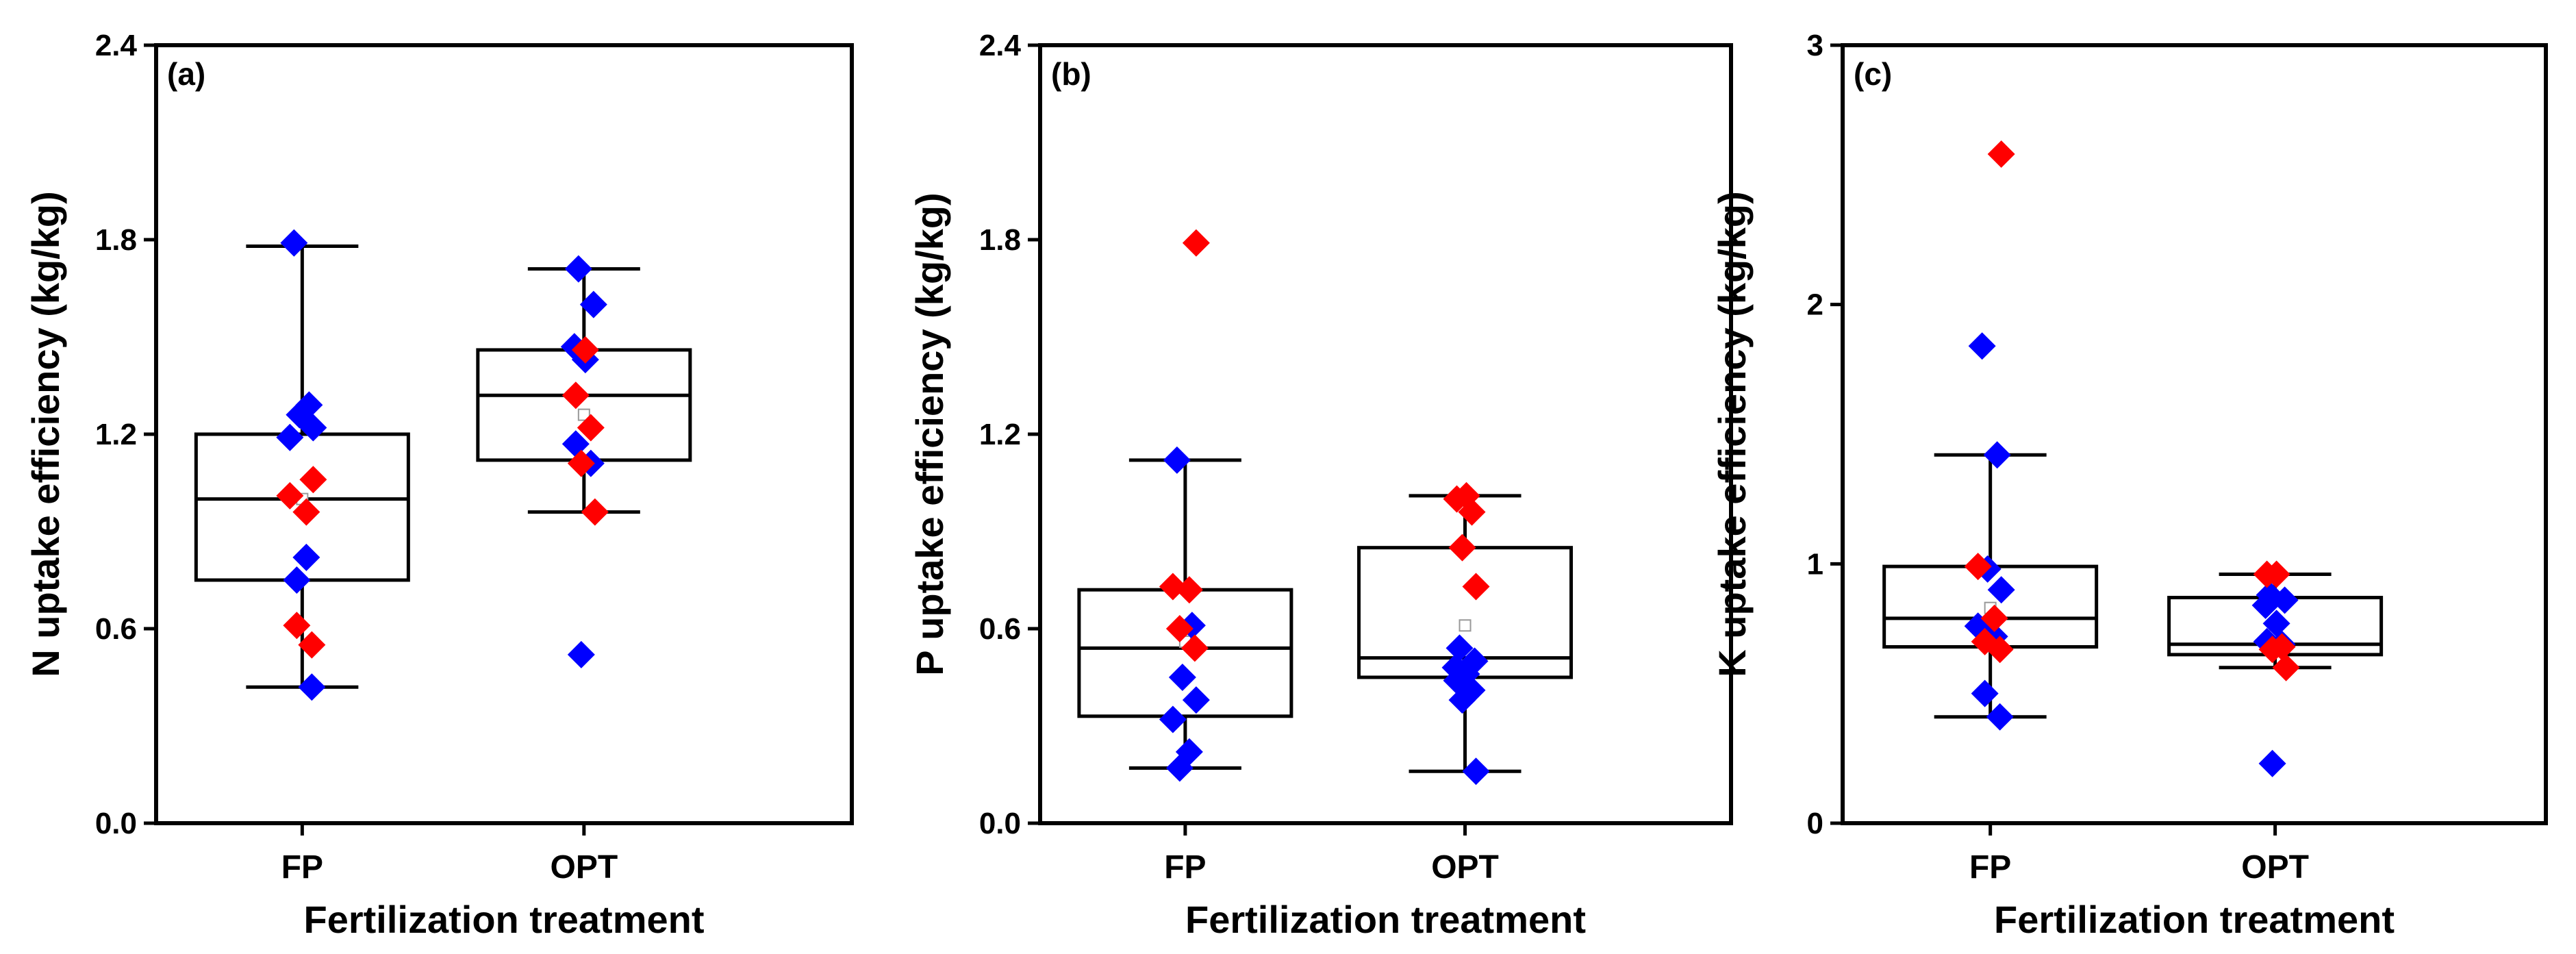 Image resolution: width=2576 pixels, height=954 pixels. Describe the element at coordinates (929, 434) in the screenshot. I see `y-axis-title: P uptake efficiency (kg/kg)` at that location.